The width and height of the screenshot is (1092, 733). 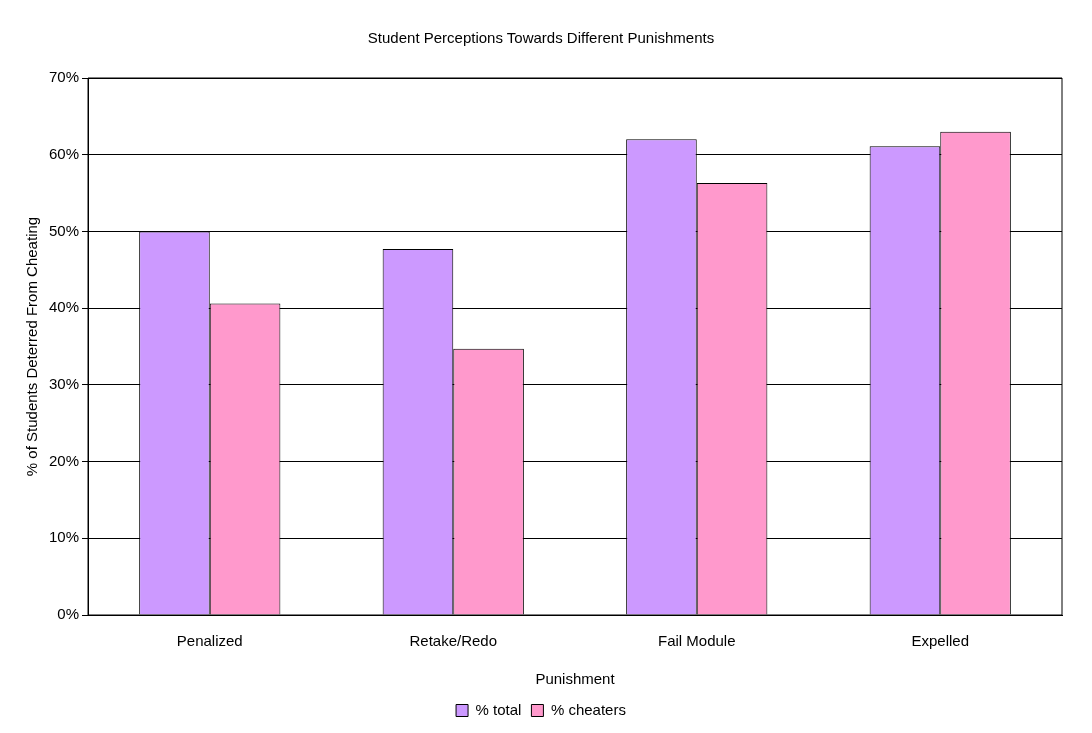 I want to click on x-axis-title: Punishment, so click(x=575, y=679).